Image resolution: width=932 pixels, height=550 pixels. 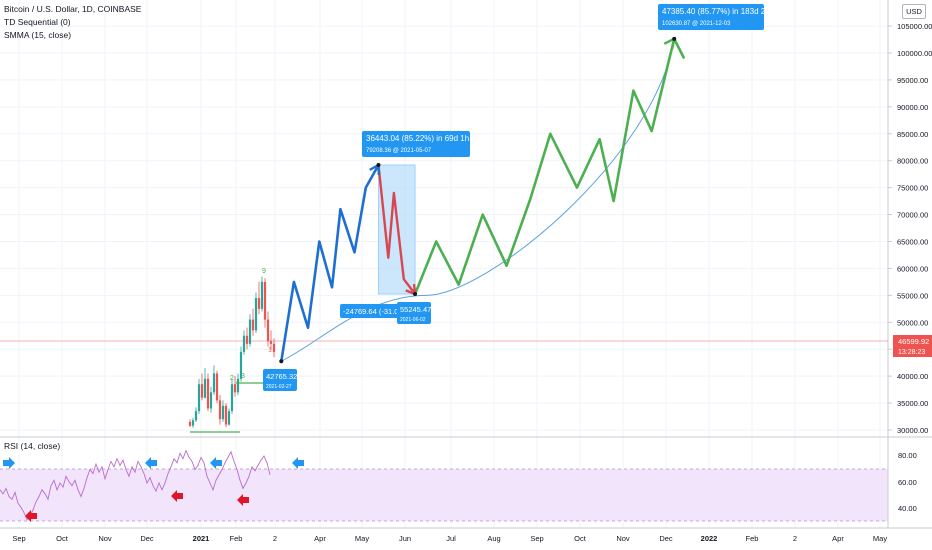 I want to click on projection-red-path, so click(x=397, y=229).